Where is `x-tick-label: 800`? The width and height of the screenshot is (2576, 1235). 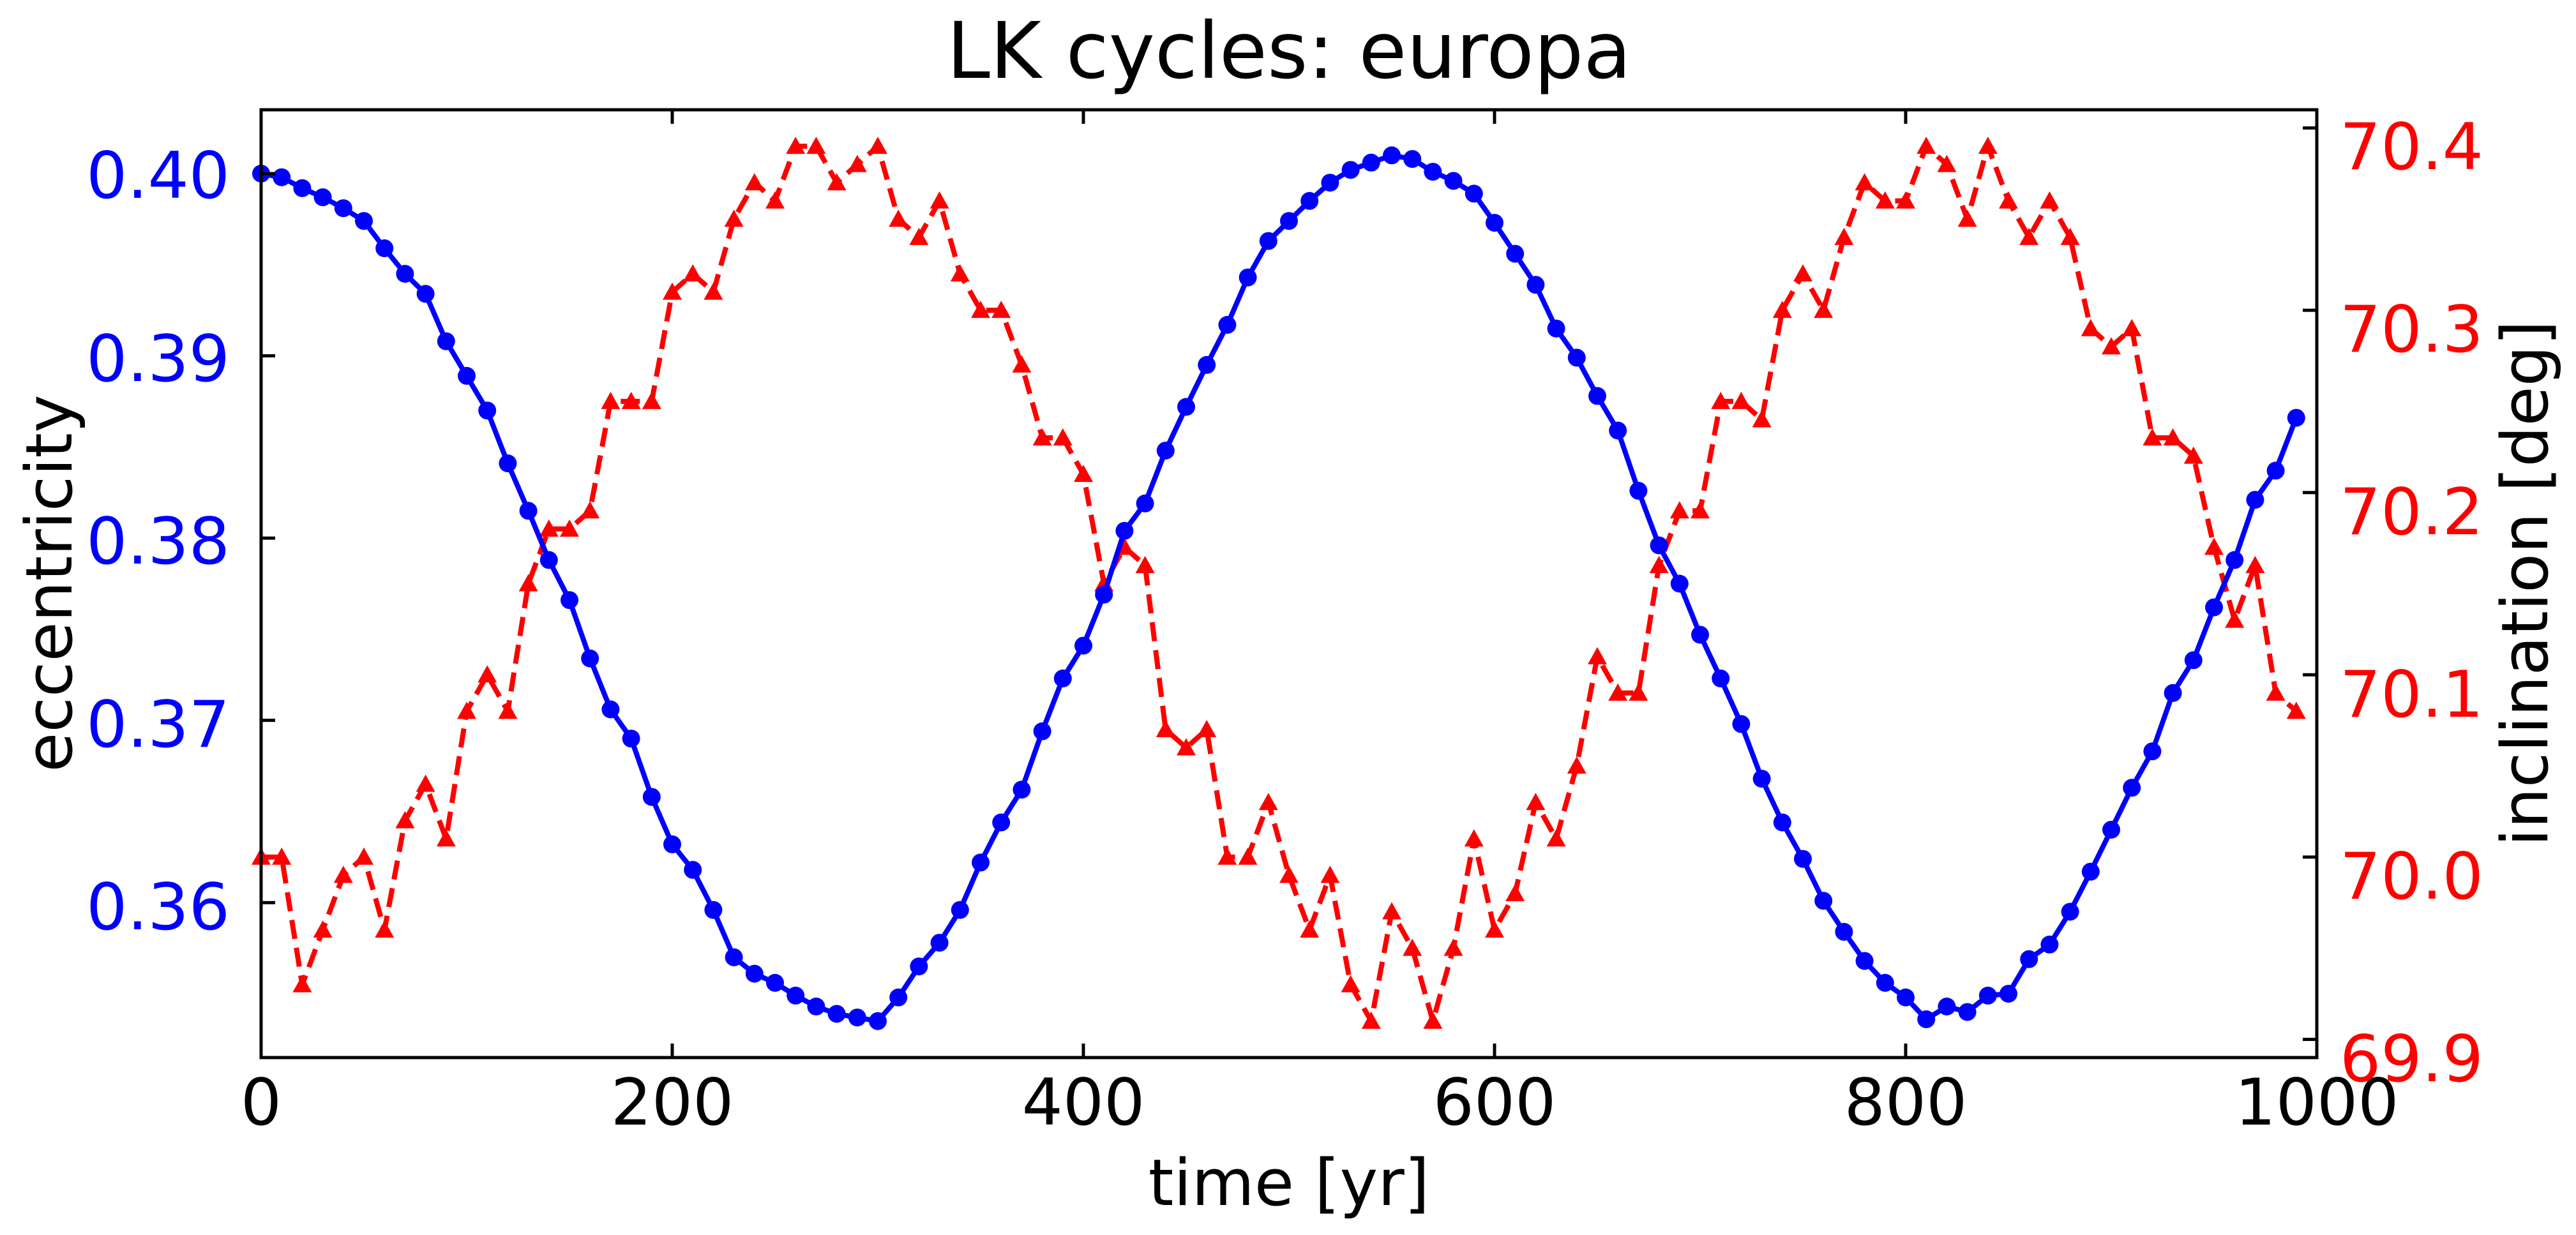 x-tick-label: 800 is located at coordinates (1906, 1102).